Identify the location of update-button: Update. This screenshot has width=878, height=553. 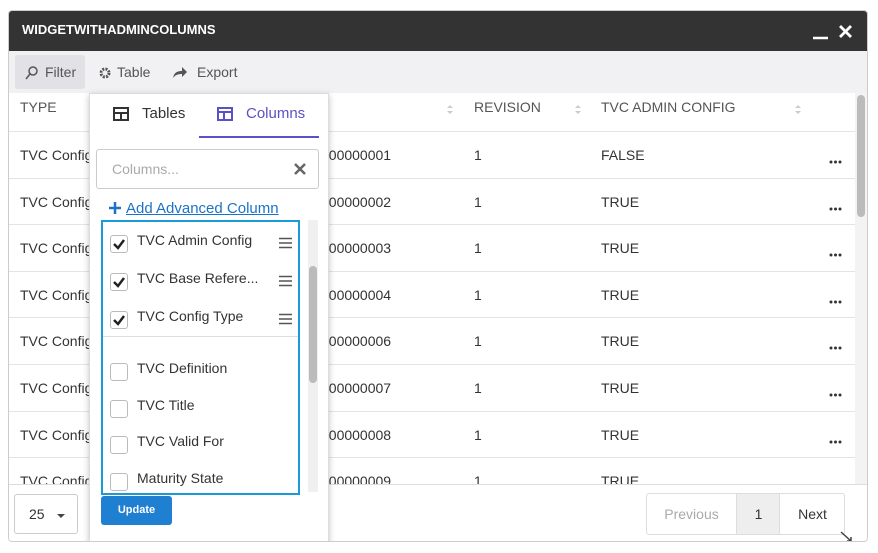
(136, 510).